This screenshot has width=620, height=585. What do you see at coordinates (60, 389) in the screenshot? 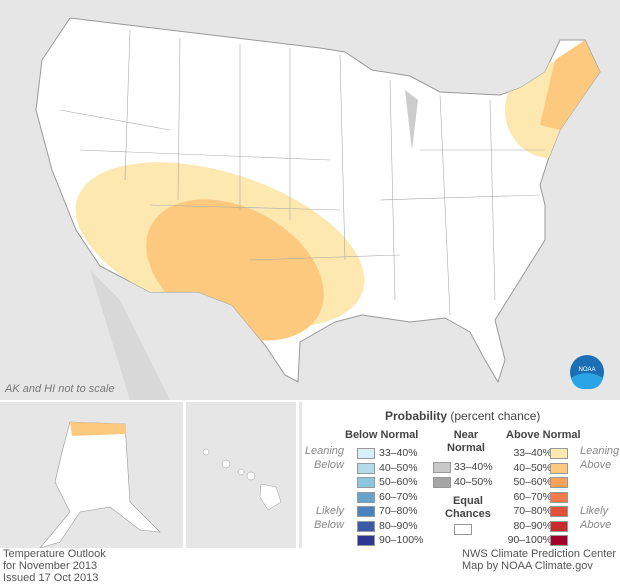
I see `scale-note: AK and HI not to scale` at bounding box center [60, 389].